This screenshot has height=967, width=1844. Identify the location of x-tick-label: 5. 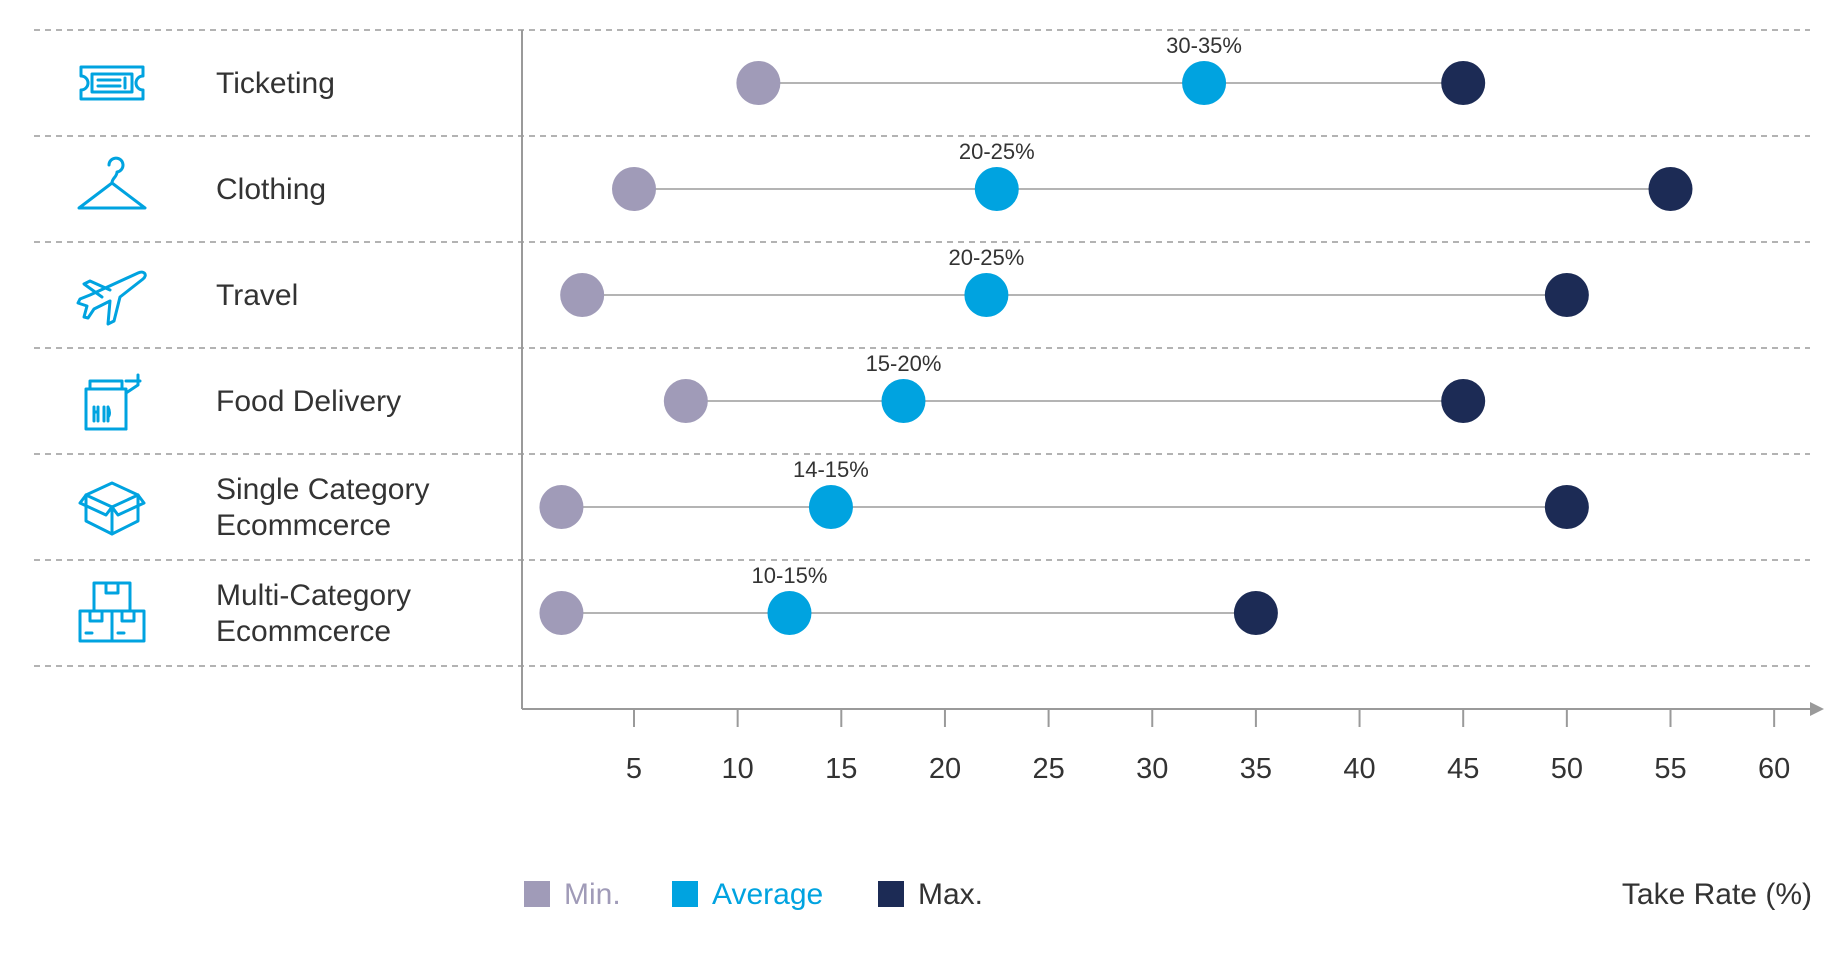
(634, 769).